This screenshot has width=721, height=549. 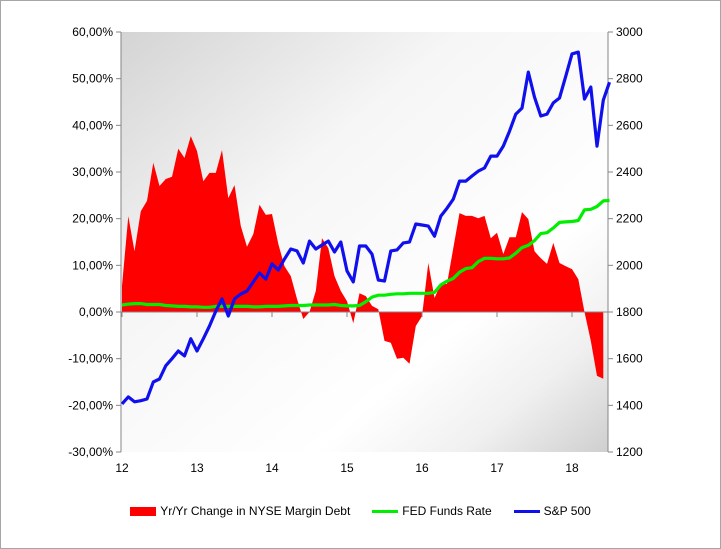 What do you see at coordinates (629, 32) in the screenshot?
I see `right-tick-label: 3000` at bounding box center [629, 32].